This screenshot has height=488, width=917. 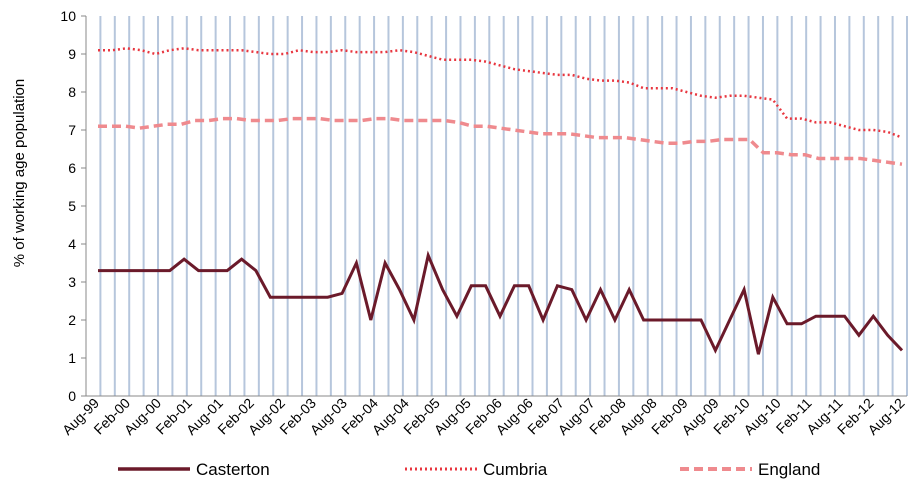 What do you see at coordinates (19, 173) in the screenshot?
I see `y-axis-label: % of working age population` at bounding box center [19, 173].